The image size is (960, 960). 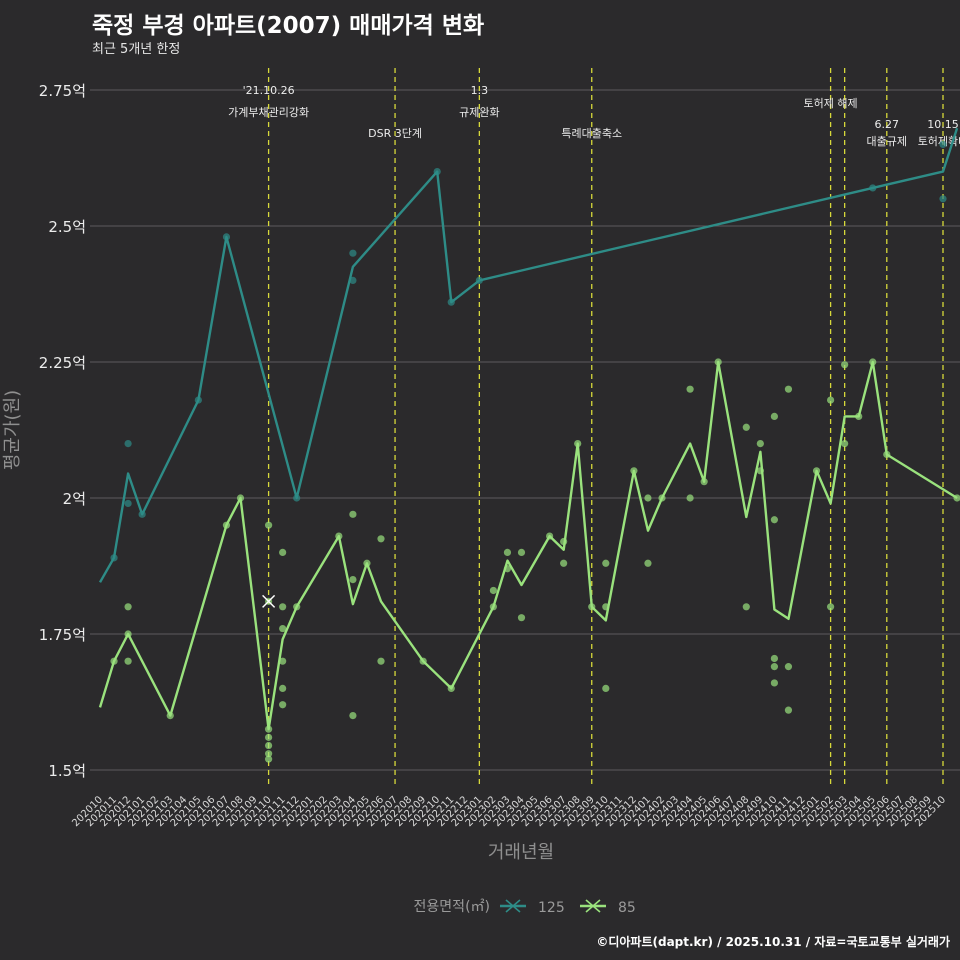 I want to click on y-tick-label: 2.5억, so click(x=67, y=227).